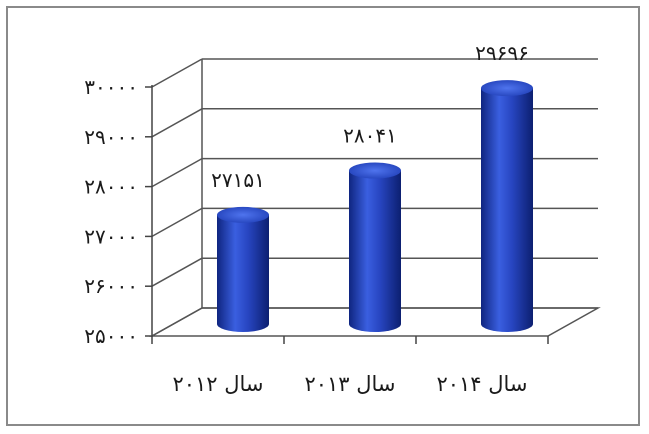 The height and width of the screenshot is (434, 649). Describe the element at coordinates (111, 211) in the screenshot. I see `y-tick-labels: ۲۵۰۰۰ ۲۶۰۰۰ ۲۷۰۰۰ ۲۸۰۰۰ ۲۹۰۰۰ ۳۰۰۰۰` at that location.